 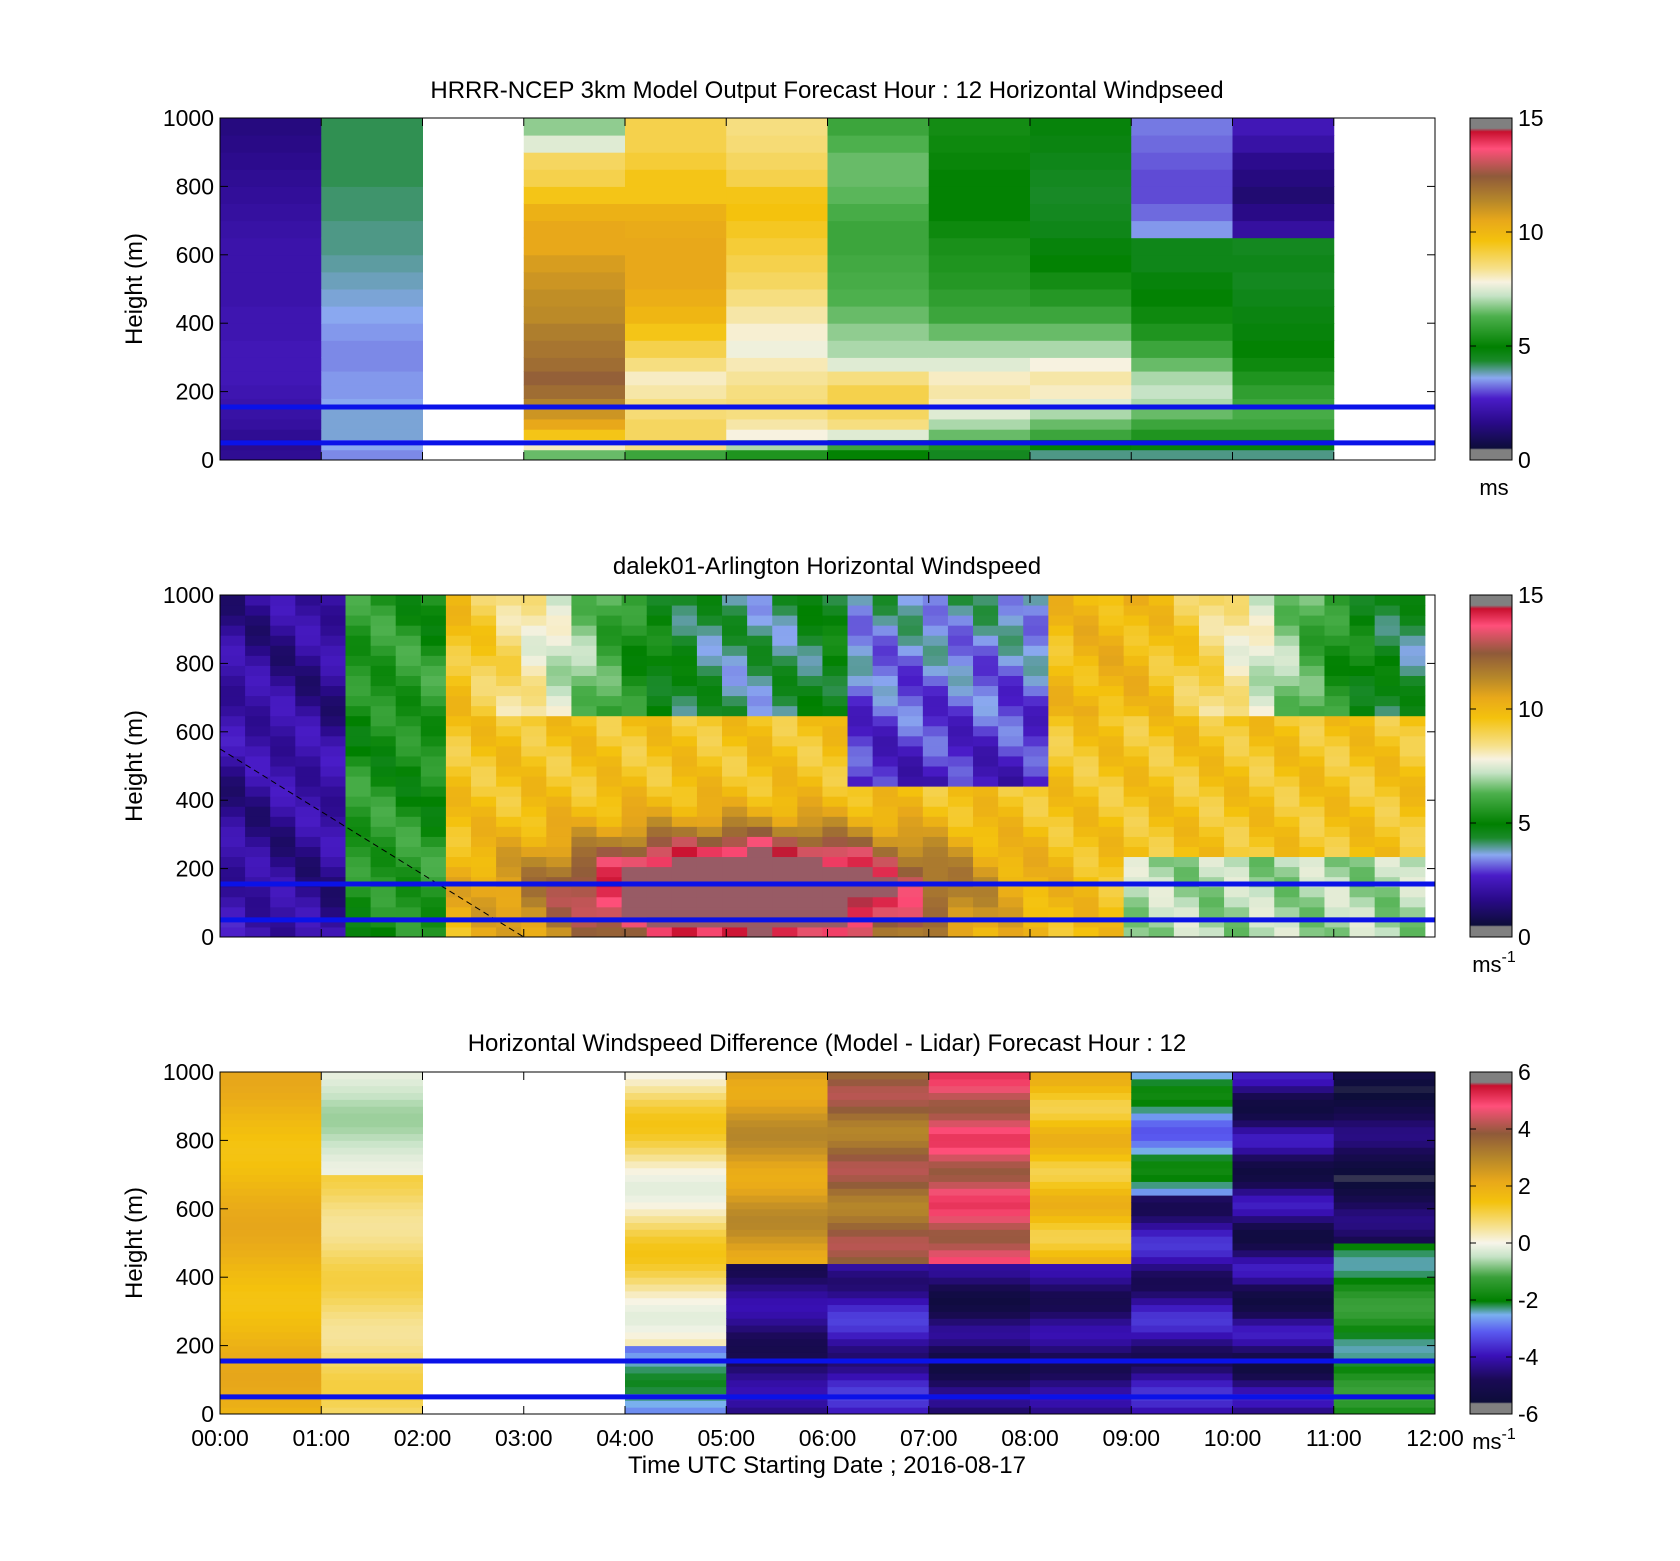 What do you see at coordinates (625, 1438) in the screenshot?
I see `x-tick-label: 04:00` at bounding box center [625, 1438].